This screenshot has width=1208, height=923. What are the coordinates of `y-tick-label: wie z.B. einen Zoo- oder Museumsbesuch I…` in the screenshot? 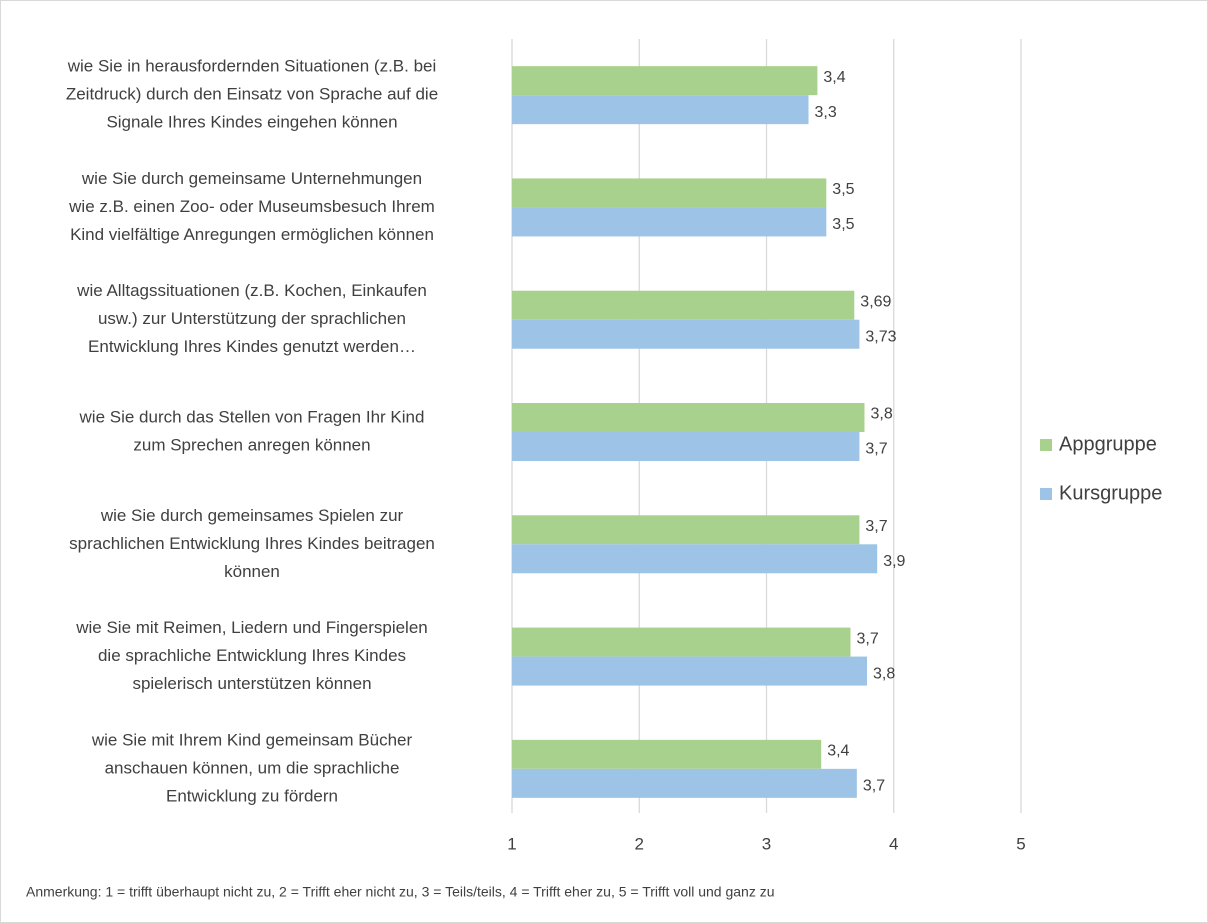 It's located at (251, 206).